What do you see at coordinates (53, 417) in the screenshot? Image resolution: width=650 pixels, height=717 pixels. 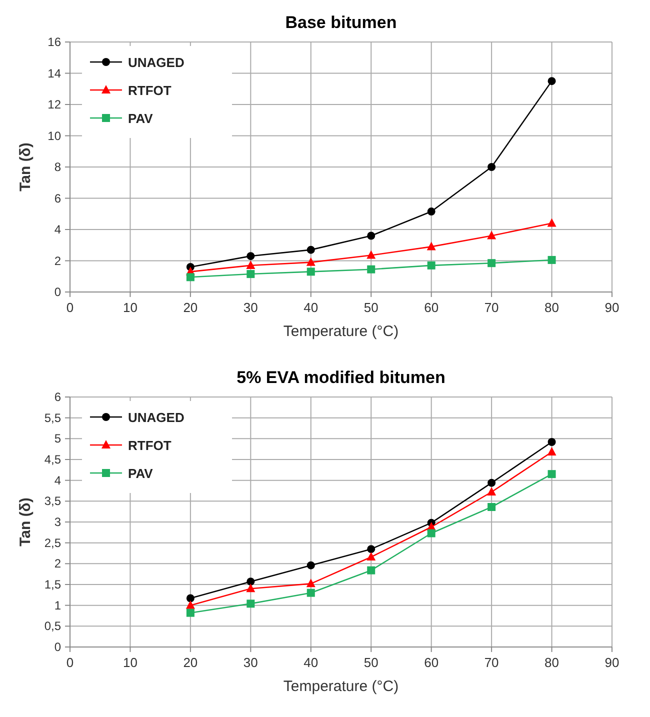 I see `y-tick-label: 5,5` at bounding box center [53, 417].